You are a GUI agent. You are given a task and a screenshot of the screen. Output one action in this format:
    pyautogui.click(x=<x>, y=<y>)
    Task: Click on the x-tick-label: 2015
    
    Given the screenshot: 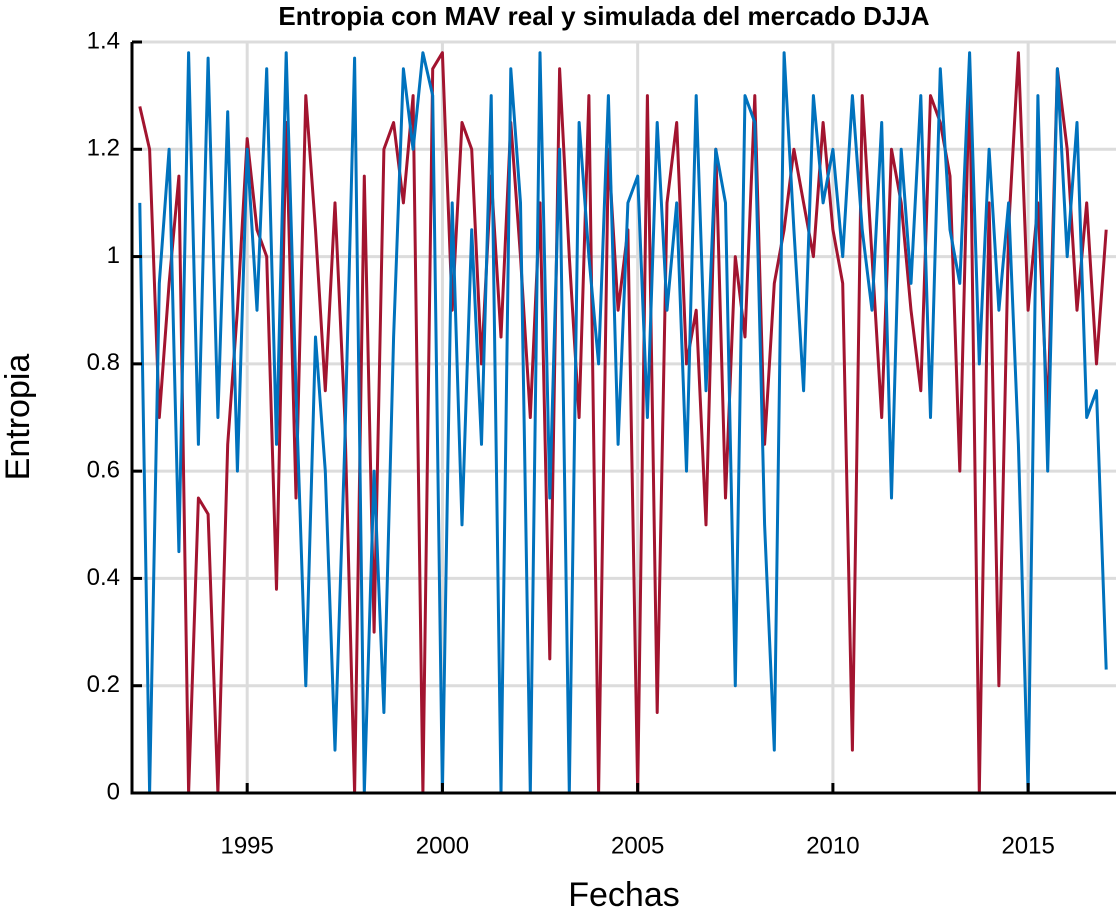 What is the action you would take?
    pyautogui.click(x=1027, y=845)
    